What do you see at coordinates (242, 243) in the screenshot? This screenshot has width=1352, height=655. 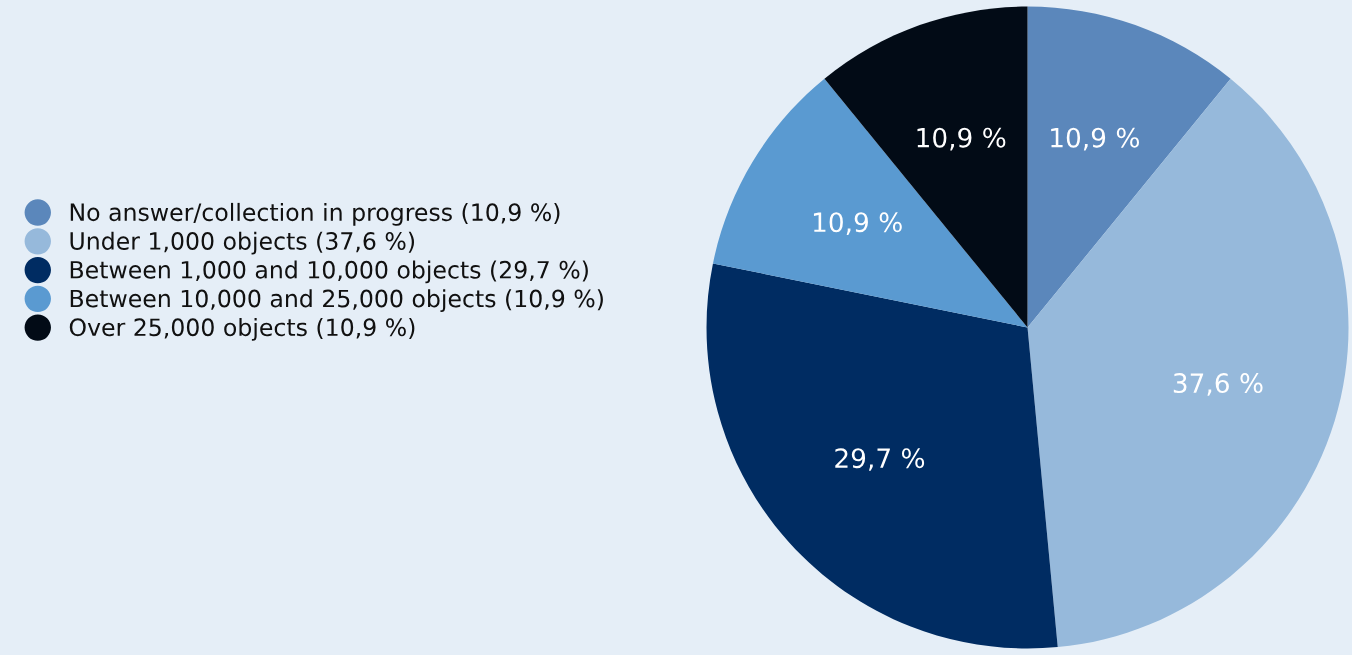 I see `legend-label: Under 1,000 objects (37,6 %)` at bounding box center [242, 243].